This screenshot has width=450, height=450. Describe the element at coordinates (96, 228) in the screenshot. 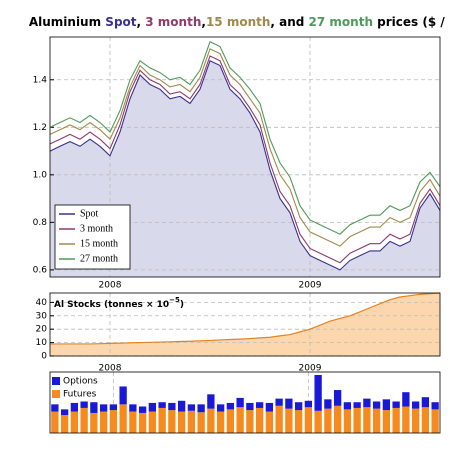

I see `legend-label: 3 month` at that location.